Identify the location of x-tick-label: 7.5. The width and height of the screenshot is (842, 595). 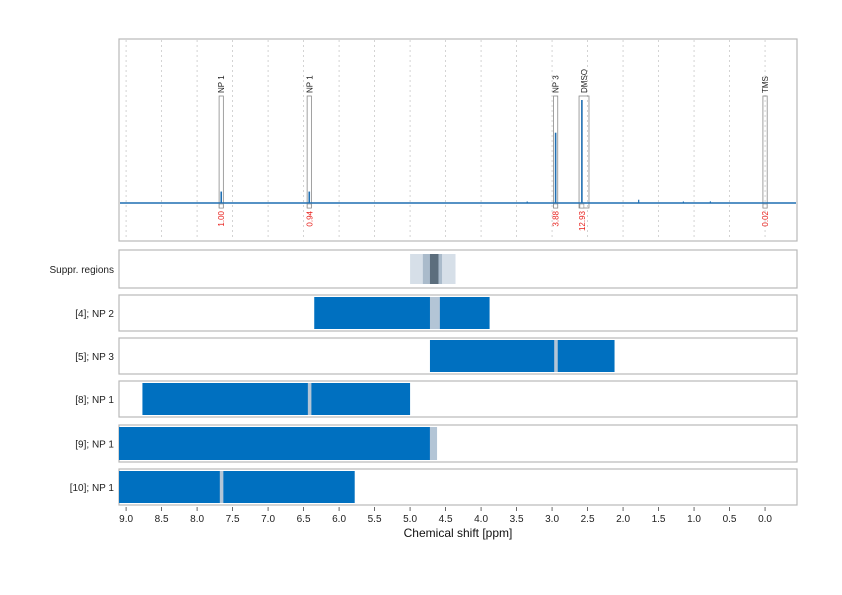
(233, 519).